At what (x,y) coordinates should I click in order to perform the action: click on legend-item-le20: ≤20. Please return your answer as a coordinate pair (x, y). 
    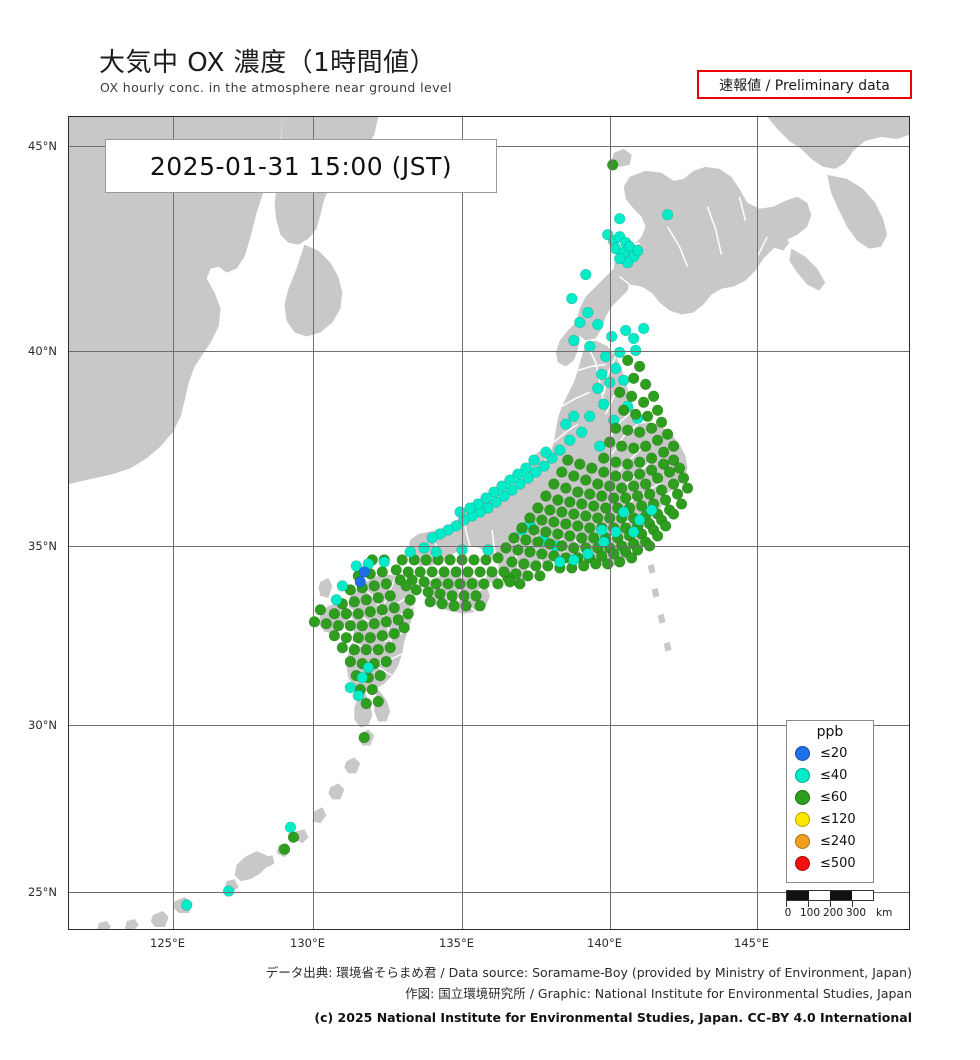
    Looking at the image, I should click on (830, 753).